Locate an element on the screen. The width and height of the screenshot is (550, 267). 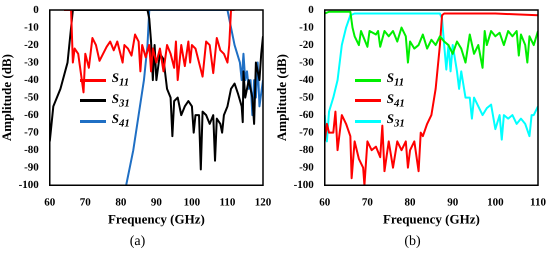
text: (b) is located at coordinates (412, 242).